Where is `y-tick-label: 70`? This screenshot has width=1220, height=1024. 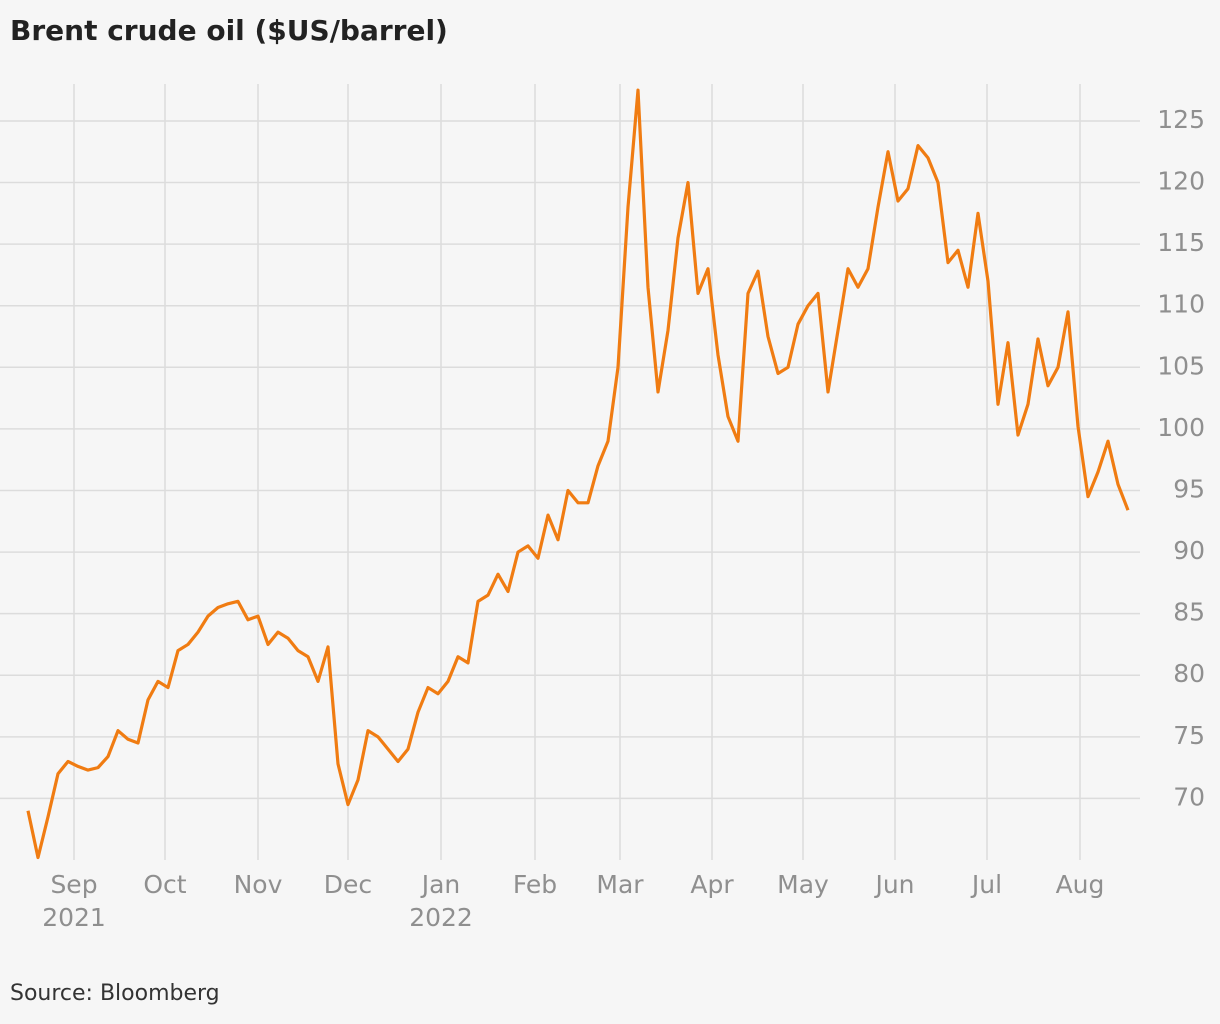 y-tick-label: 70 is located at coordinates (1189, 796).